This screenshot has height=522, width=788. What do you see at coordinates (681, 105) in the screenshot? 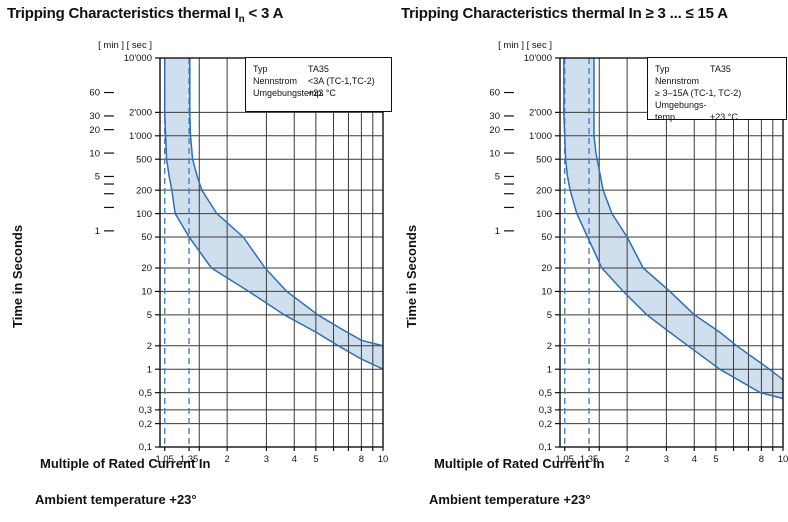
I see `legend-label: Umgebungs-` at bounding box center [681, 105].